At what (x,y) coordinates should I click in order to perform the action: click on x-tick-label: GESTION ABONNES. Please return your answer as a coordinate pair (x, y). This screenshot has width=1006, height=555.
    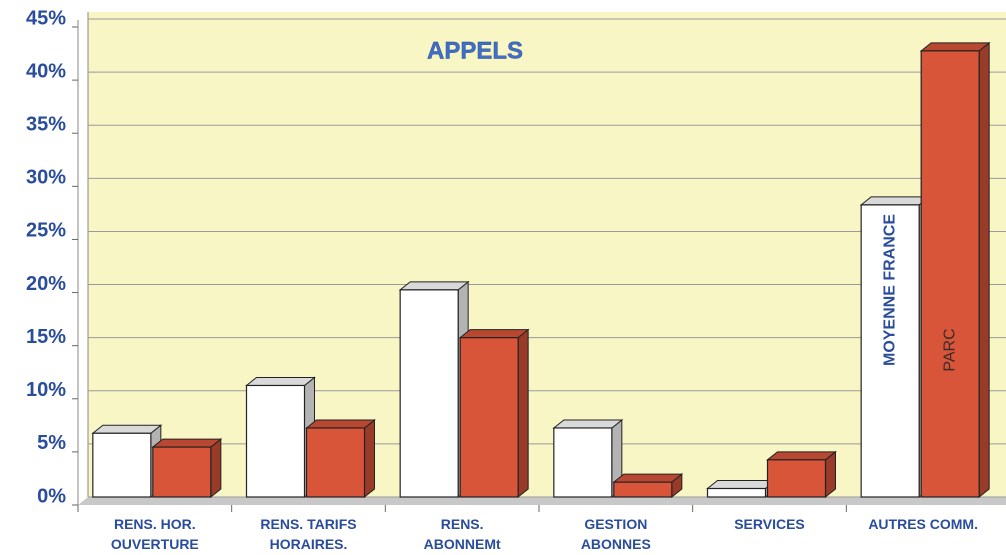
    Looking at the image, I should click on (615, 534).